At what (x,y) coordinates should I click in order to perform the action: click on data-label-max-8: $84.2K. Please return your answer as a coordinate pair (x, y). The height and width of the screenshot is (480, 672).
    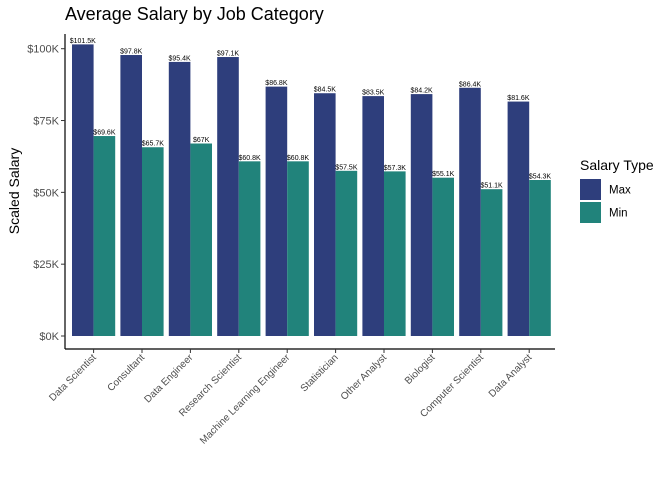
    Looking at the image, I should click on (422, 91).